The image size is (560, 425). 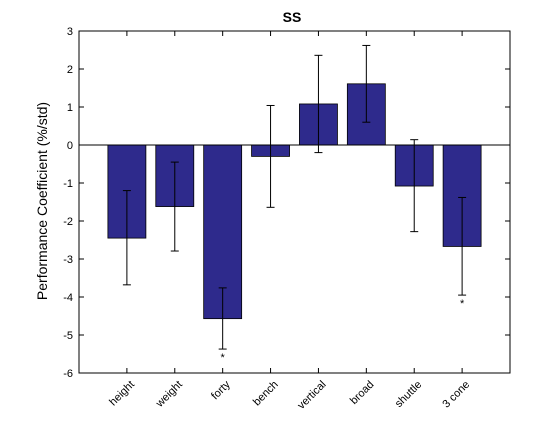 What do you see at coordinates (68, 184) in the screenshot?
I see `y-tick-label: -1` at bounding box center [68, 184].